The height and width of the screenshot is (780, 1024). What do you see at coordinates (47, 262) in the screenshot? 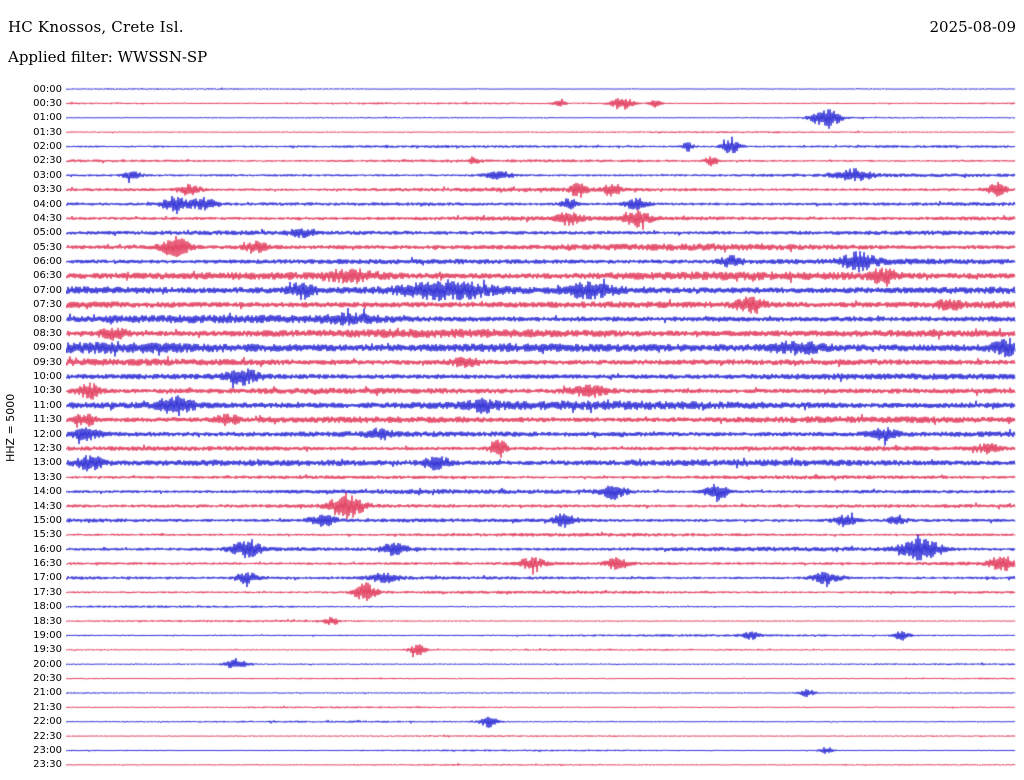
I see `time-label: 06:00` at bounding box center [47, 262].